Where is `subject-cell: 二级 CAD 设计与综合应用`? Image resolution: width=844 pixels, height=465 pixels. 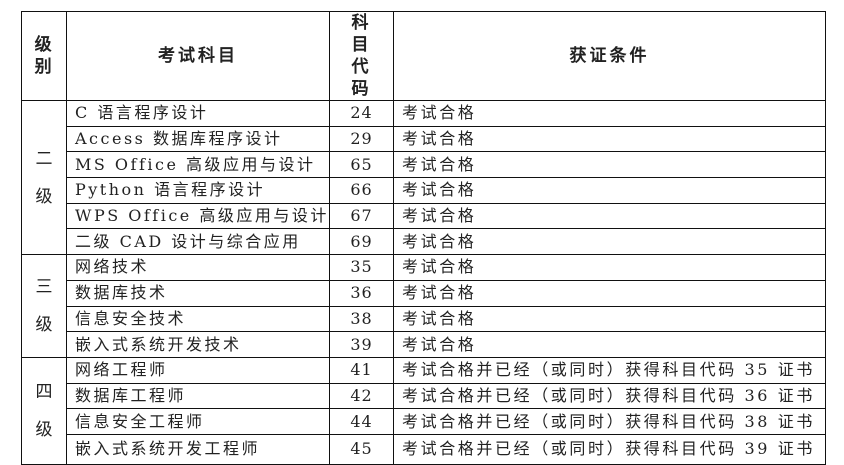
subject-cell: 二级 CAD 设计与综合应用 is located at coordinates (198, 242).